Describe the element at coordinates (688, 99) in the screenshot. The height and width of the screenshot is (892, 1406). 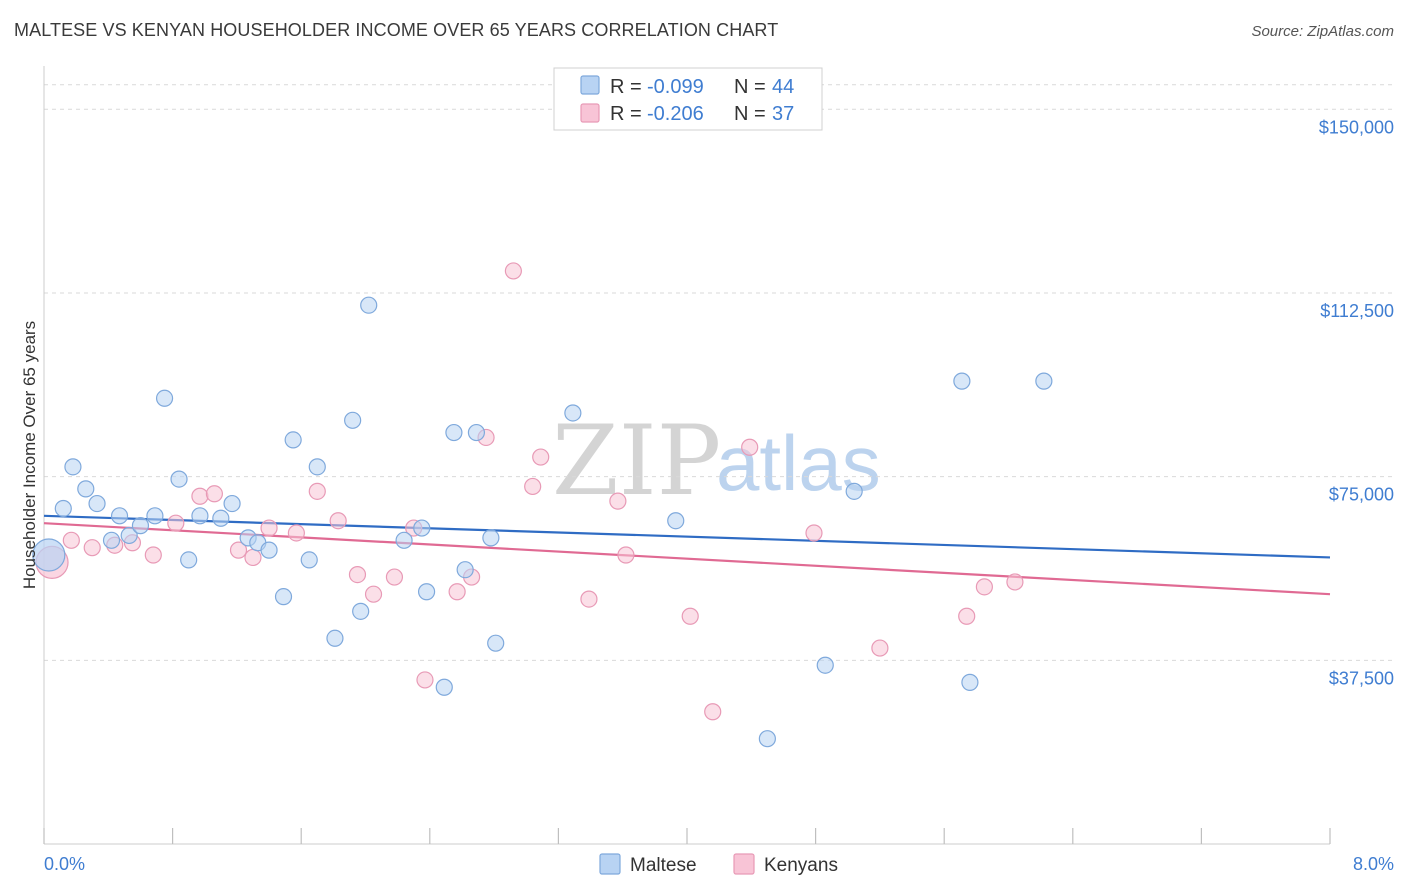
I see `legend-box: R = -0.099 N = 44 R = -0.206 N = 37` at that location.